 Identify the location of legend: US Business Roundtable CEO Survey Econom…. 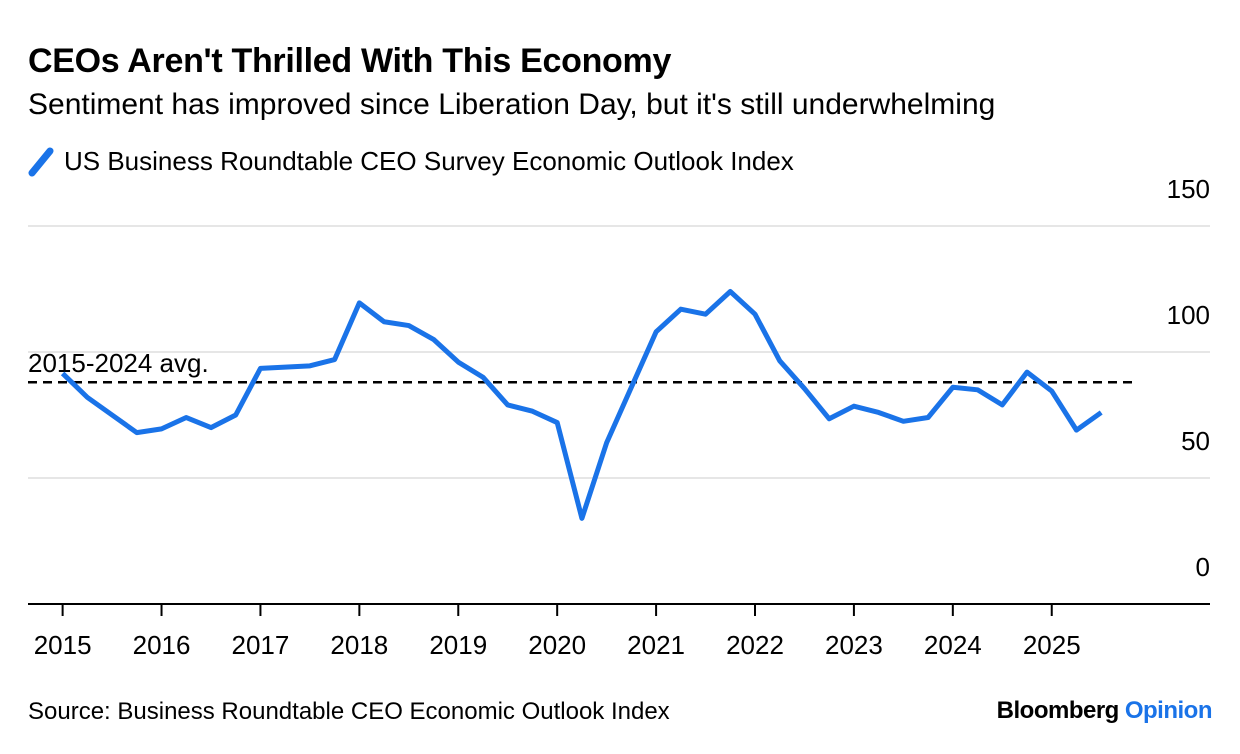
(411, 161).